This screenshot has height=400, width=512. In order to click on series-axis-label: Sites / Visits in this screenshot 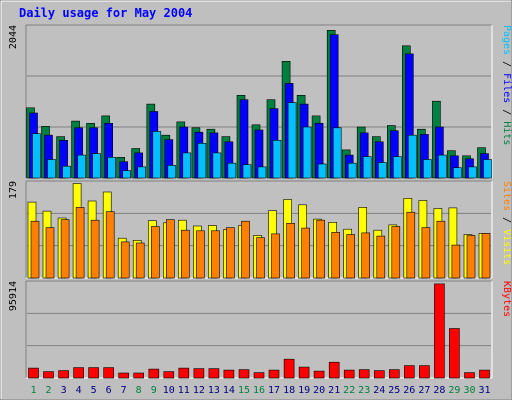, I will do `click(506, 223)`.